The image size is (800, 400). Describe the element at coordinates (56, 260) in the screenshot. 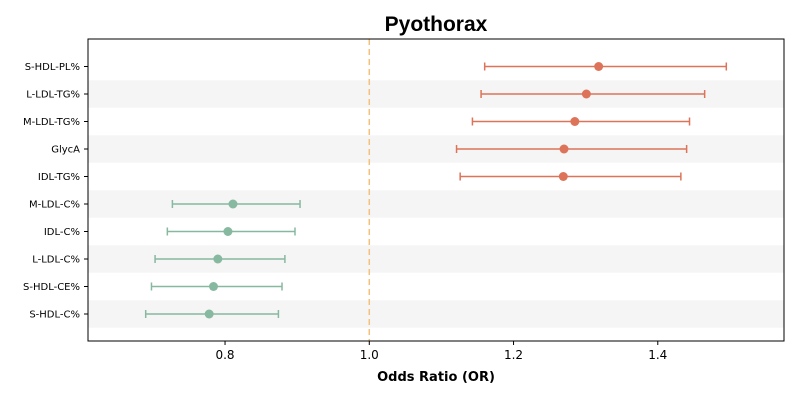

I see `y-tick-label: L-LDL-C%` at that location.